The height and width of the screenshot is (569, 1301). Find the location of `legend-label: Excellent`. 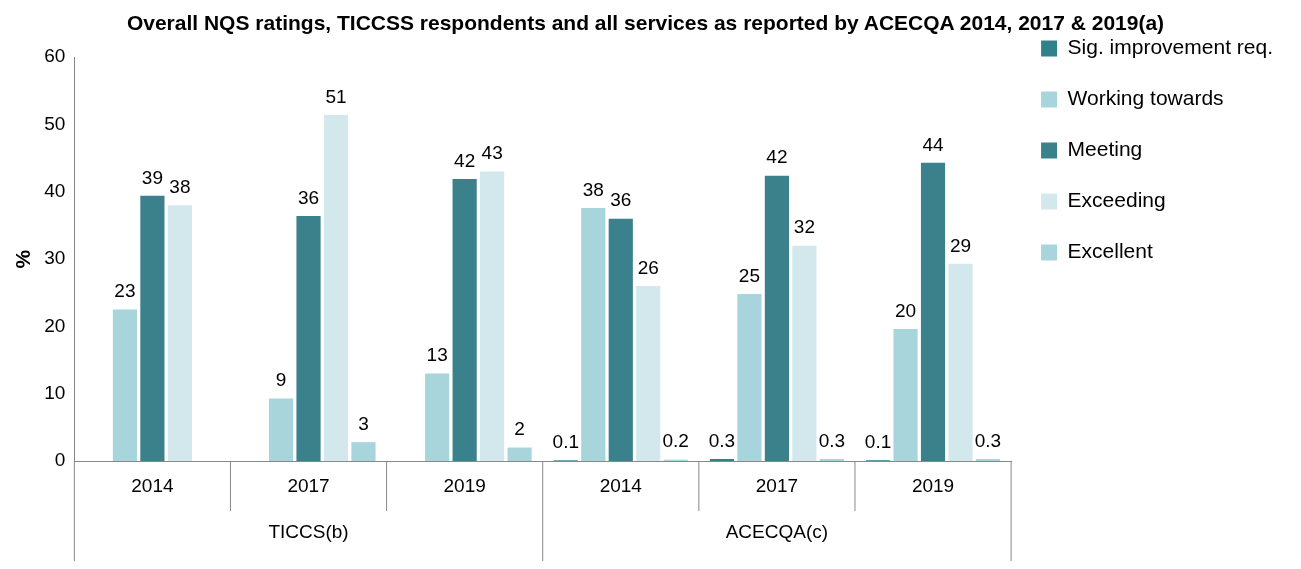

legend-label: Excellent is located at coordinates (1110, 251).